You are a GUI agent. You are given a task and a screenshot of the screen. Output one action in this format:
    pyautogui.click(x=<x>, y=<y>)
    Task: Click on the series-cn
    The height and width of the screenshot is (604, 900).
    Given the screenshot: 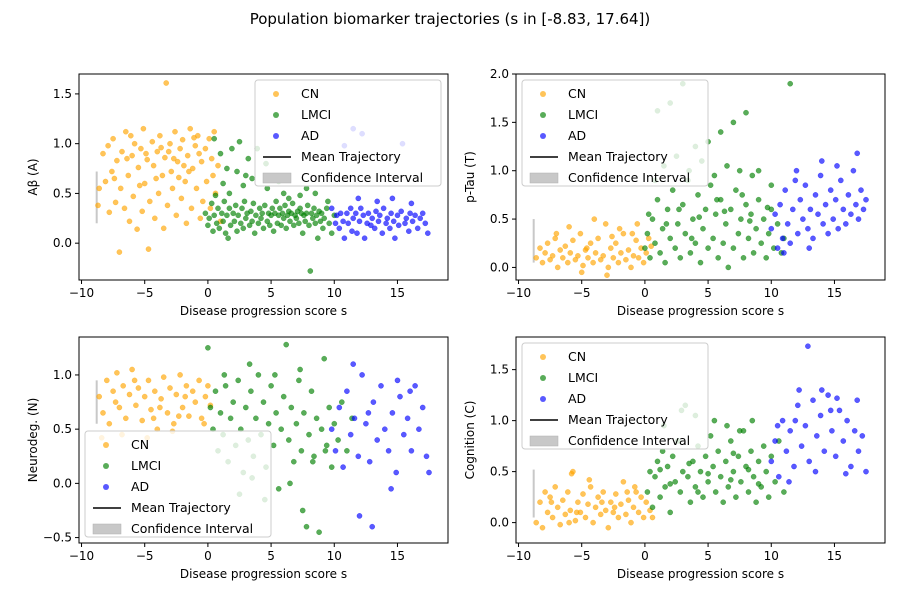 What is the action you would take?
    pyautogui.click(x=155, y=403)
    